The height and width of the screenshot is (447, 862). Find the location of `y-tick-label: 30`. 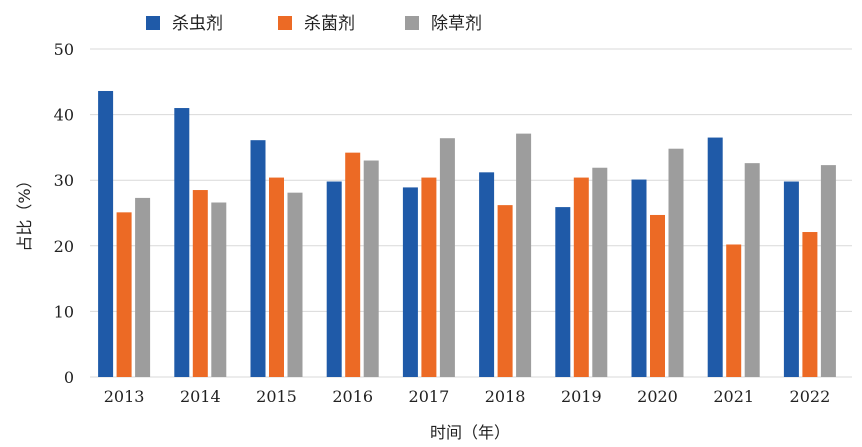

y-tick-label: 30 is located at coordinates (64, 180).